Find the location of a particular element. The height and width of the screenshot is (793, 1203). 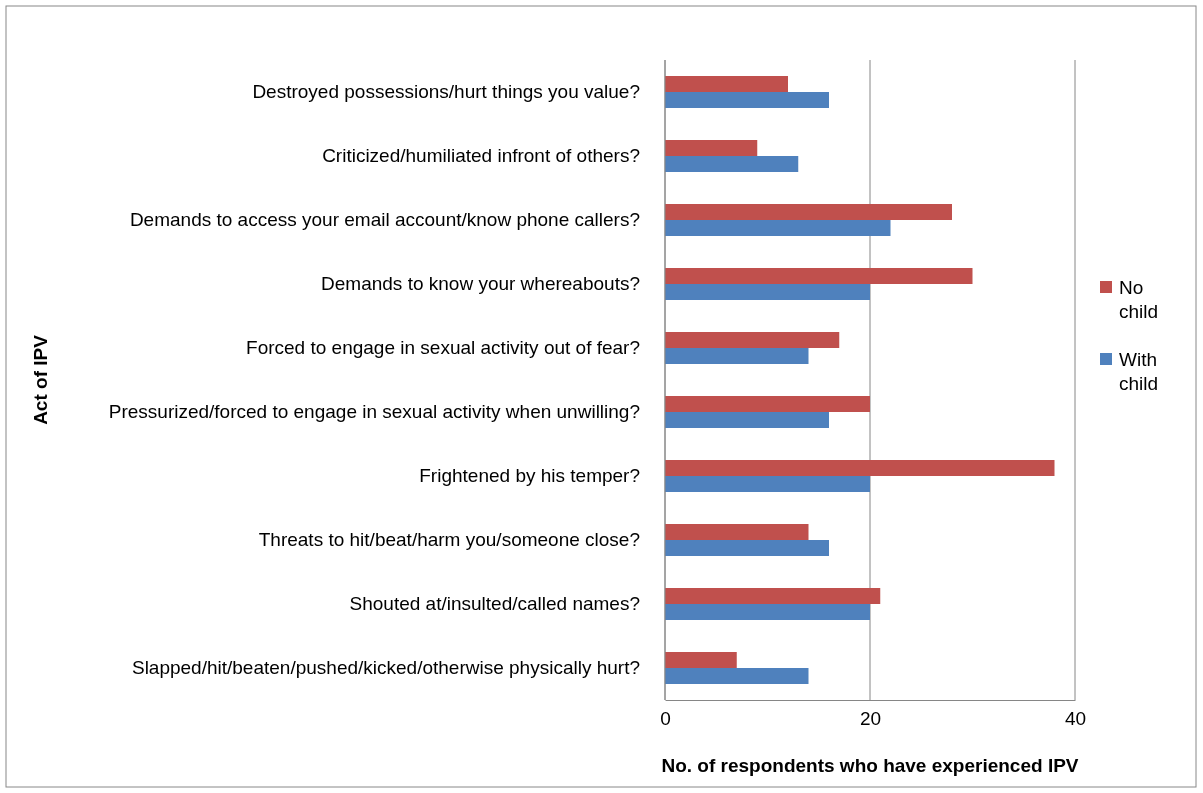

y-tick-label: Slapped/hit/beaten/pushed/kicked/otherwise physically hurt? is located at coordinates (385, 667).